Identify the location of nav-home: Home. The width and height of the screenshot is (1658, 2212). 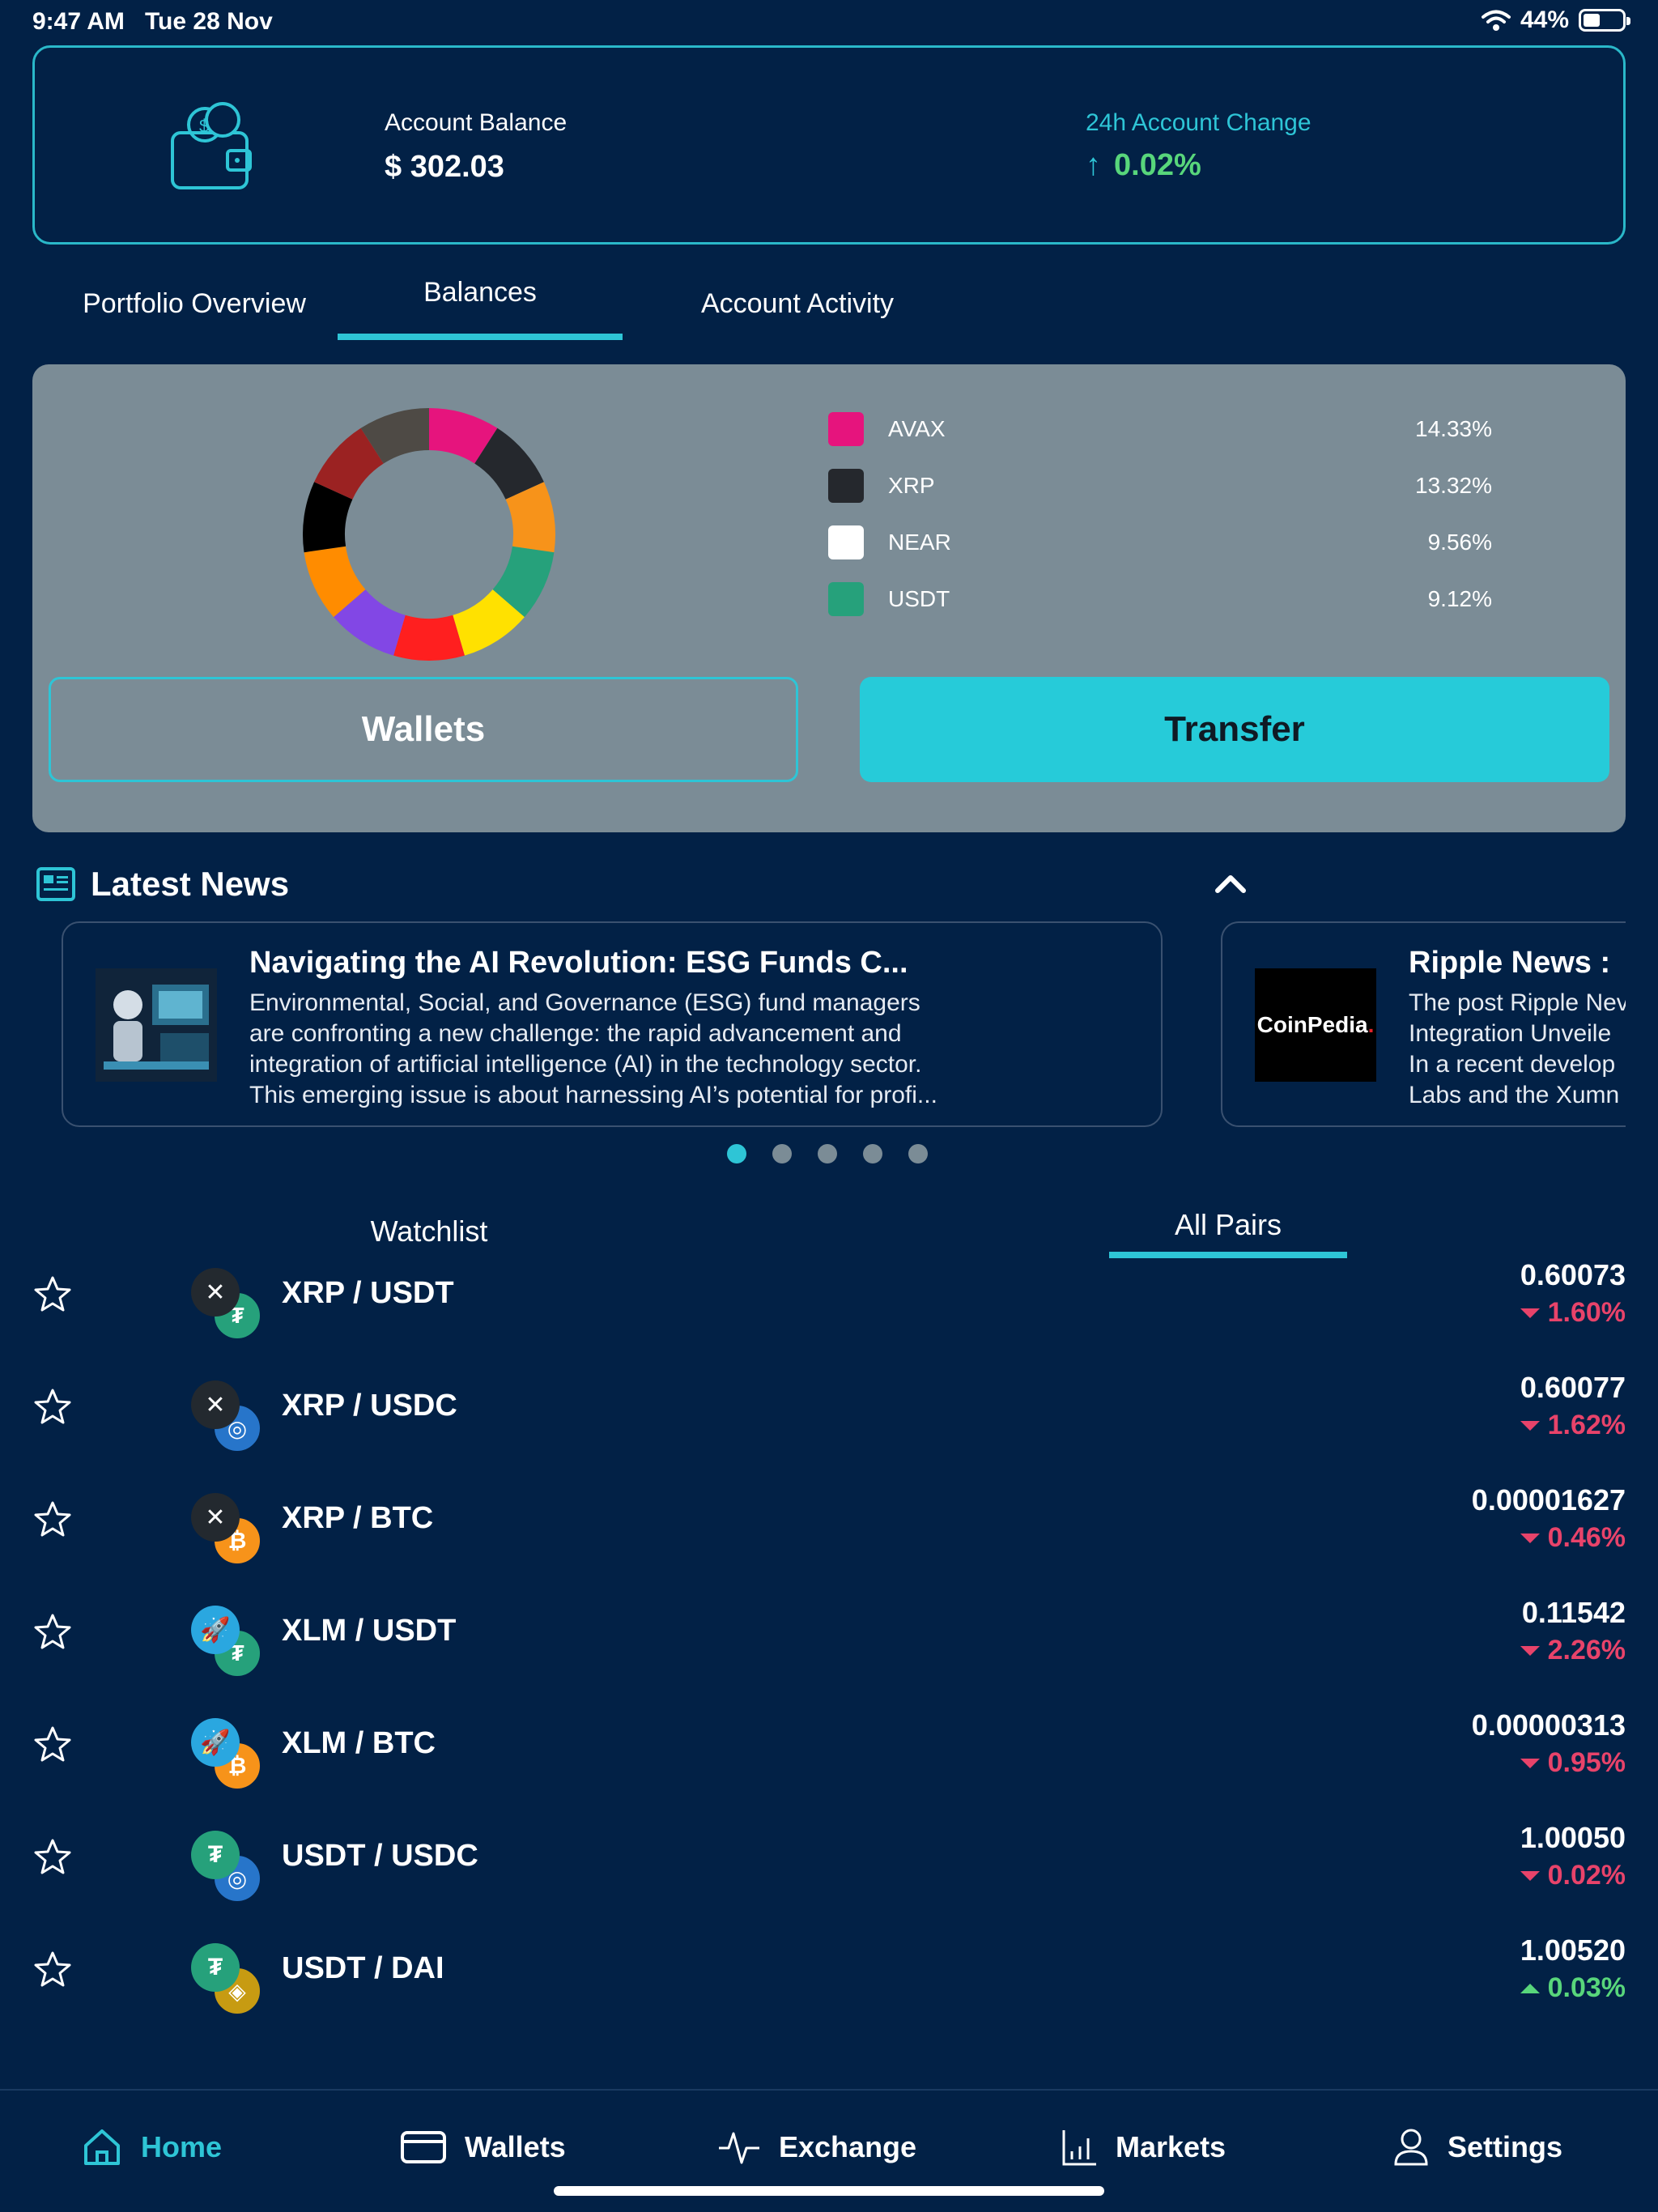
(151, 2148).